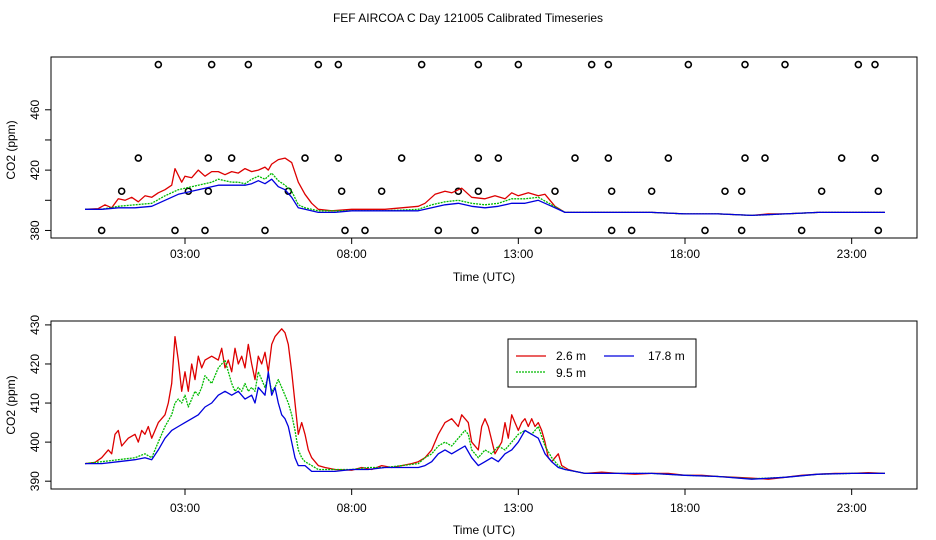 The image size is (936, 540). Describe the element at coordinates (485, 197) in the screenshot. I see `series-line-17-8-m` at that location.